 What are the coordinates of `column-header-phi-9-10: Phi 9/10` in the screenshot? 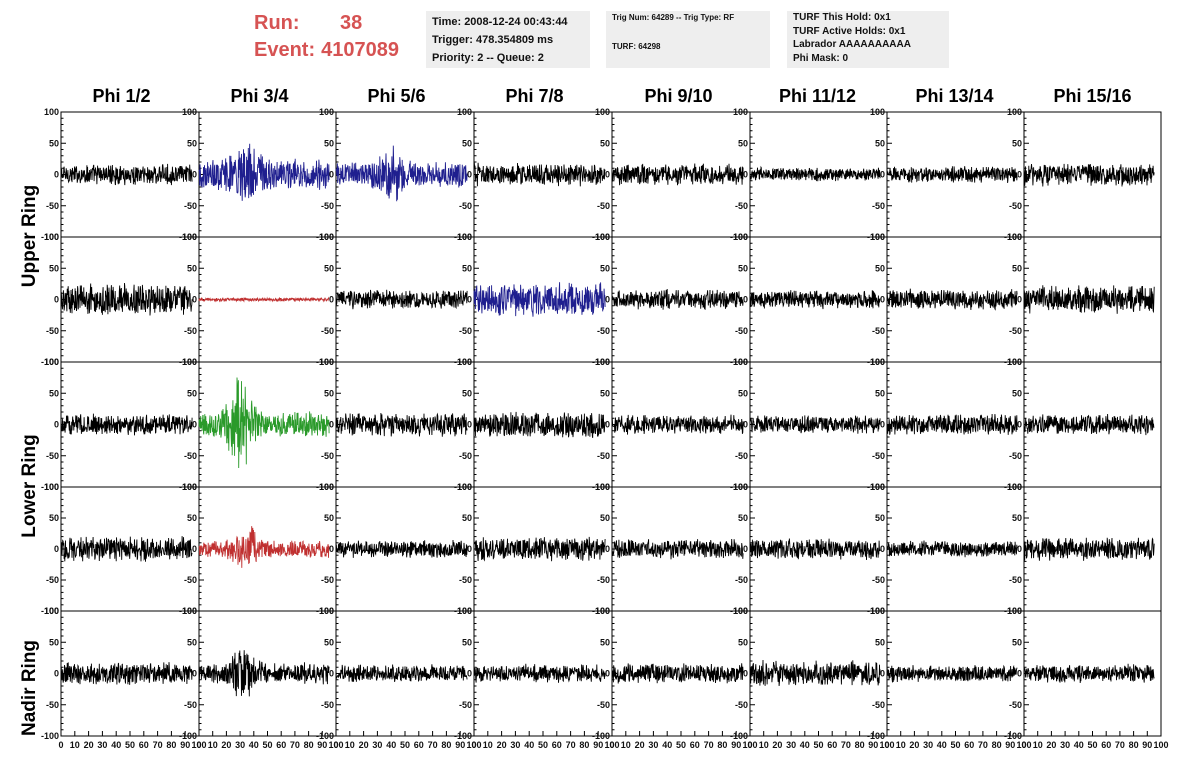 It's located at (678, 96).